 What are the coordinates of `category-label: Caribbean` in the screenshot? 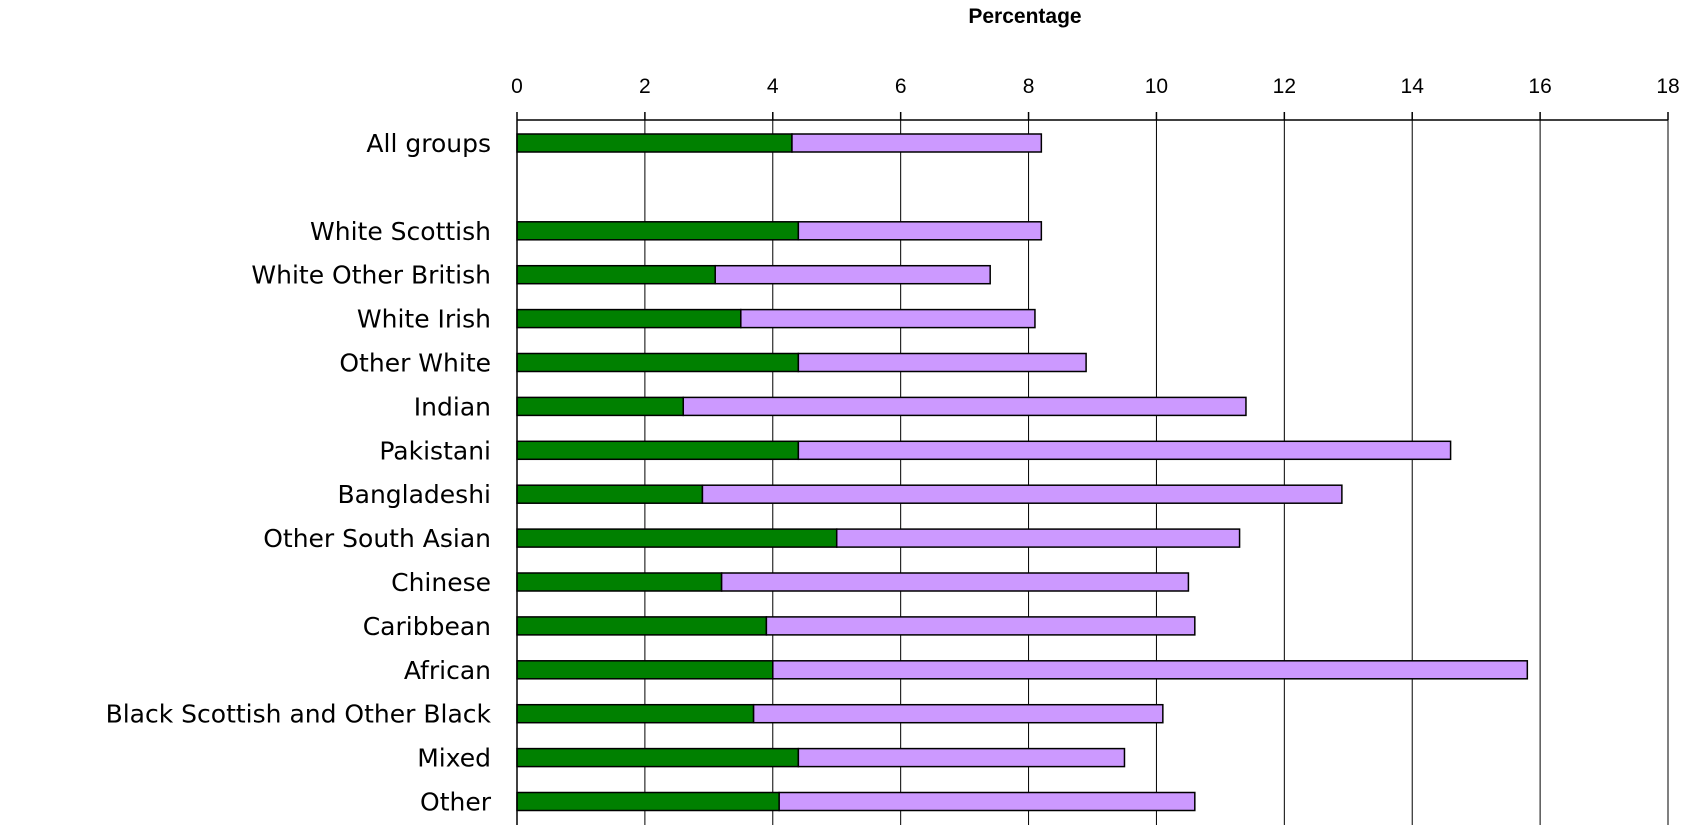 It's located at (427, 626).